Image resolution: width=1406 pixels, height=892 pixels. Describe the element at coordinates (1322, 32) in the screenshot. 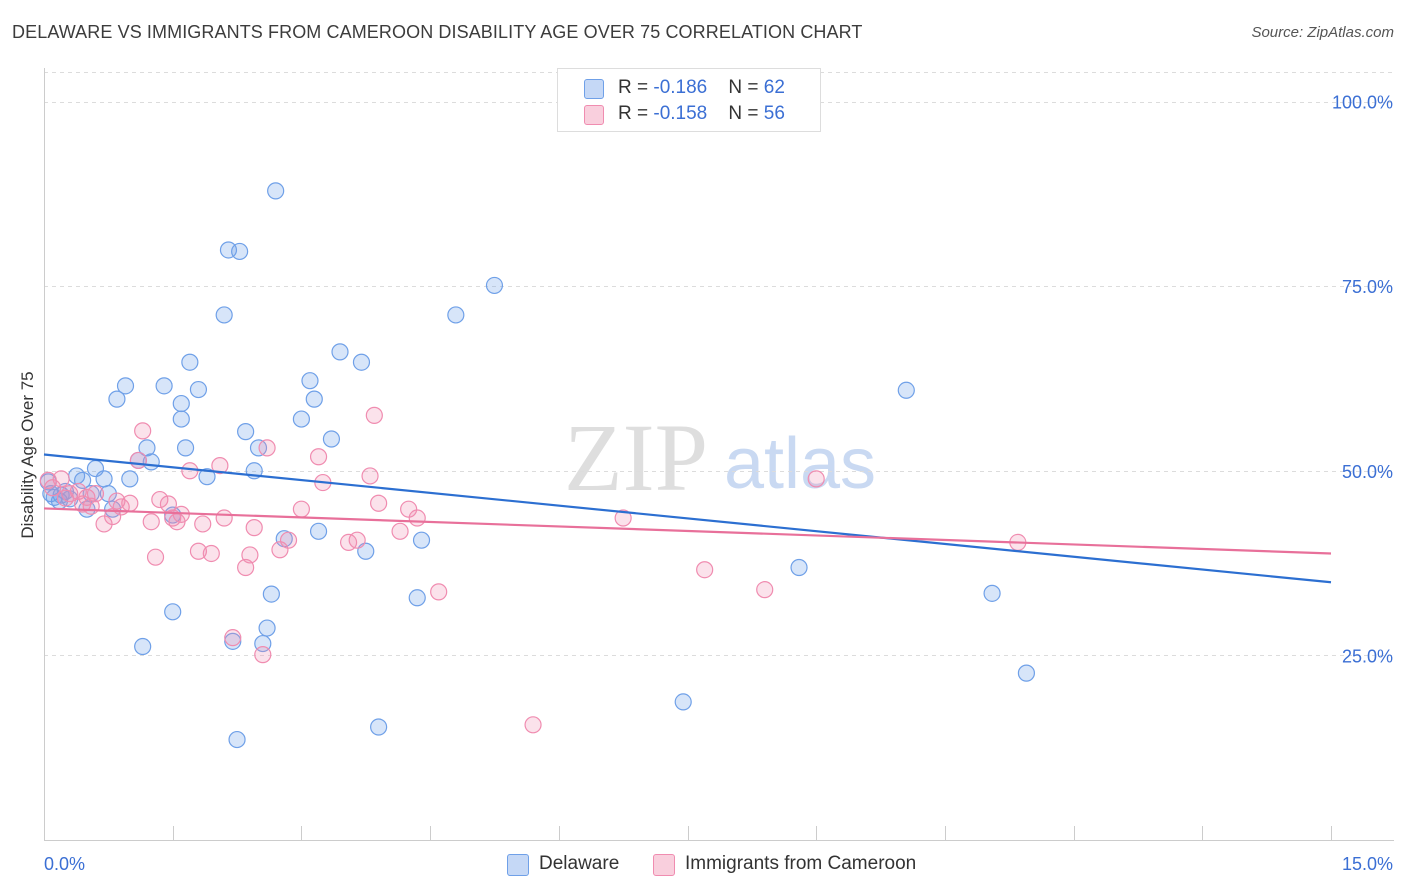

I see `chart-source: Source: ZipAtlas.com` at that location.